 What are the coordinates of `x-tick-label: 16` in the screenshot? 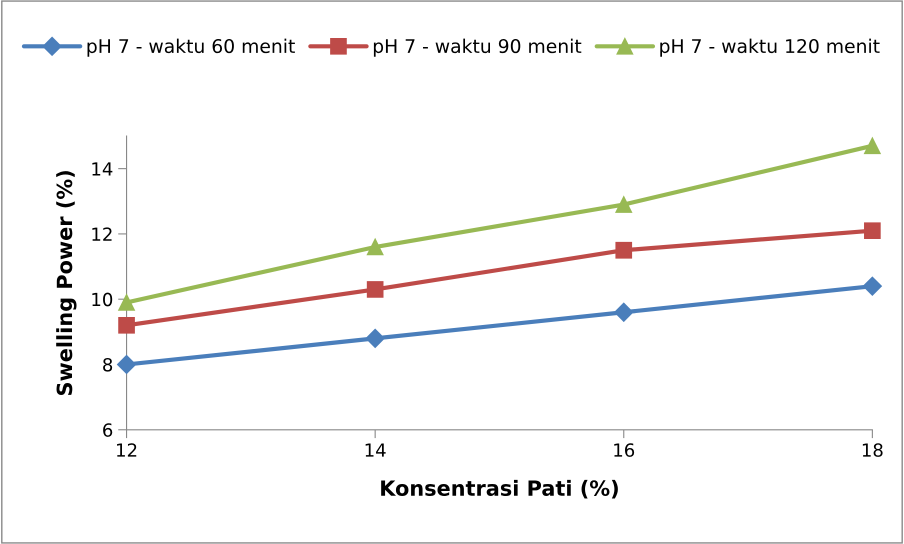 It's located at (624, 450).